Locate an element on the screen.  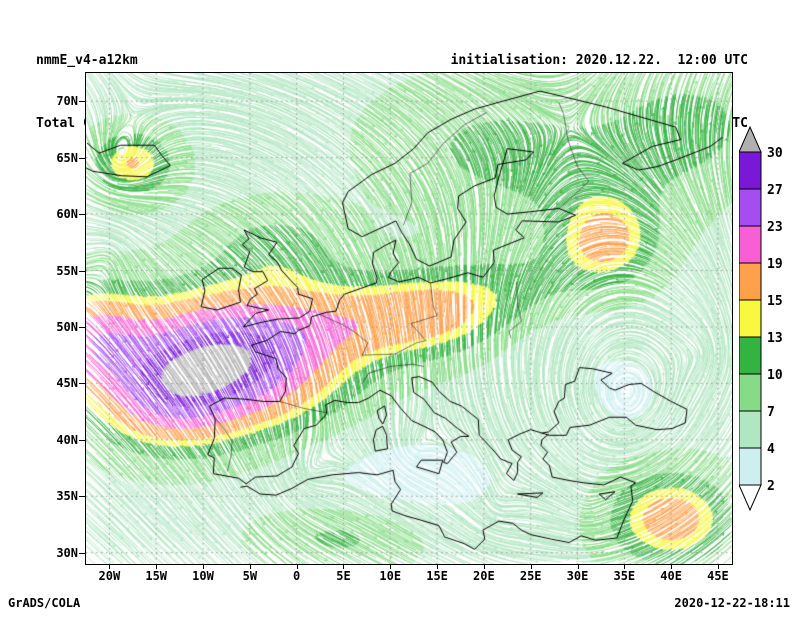
colorbar-level-label: 4 is located at coordinates (771, 449).